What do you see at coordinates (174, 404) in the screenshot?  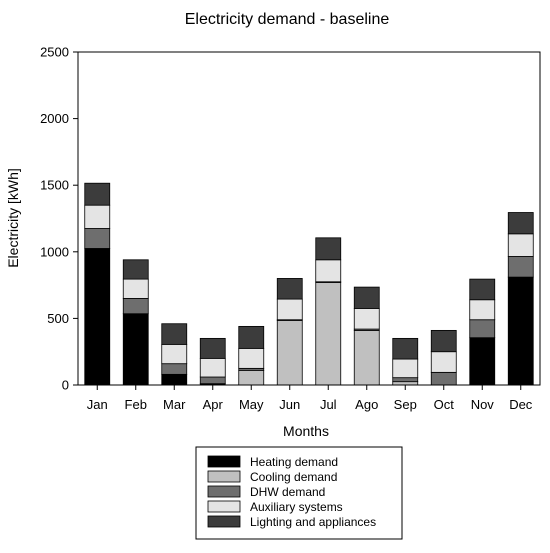 I see `x-tick-label: Mar` at bounding box center [174, 404].